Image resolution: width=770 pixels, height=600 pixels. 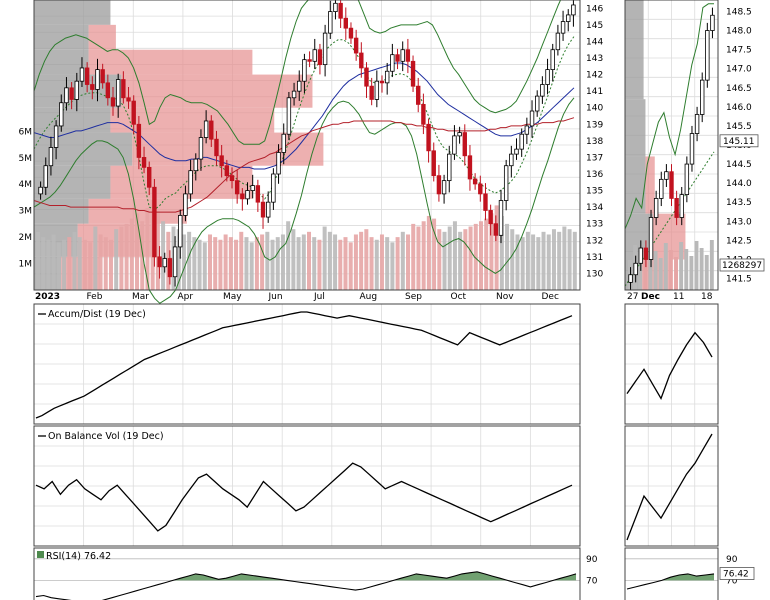 I want to click on volume-tick-label: 1M, so click(x=26, y=265).